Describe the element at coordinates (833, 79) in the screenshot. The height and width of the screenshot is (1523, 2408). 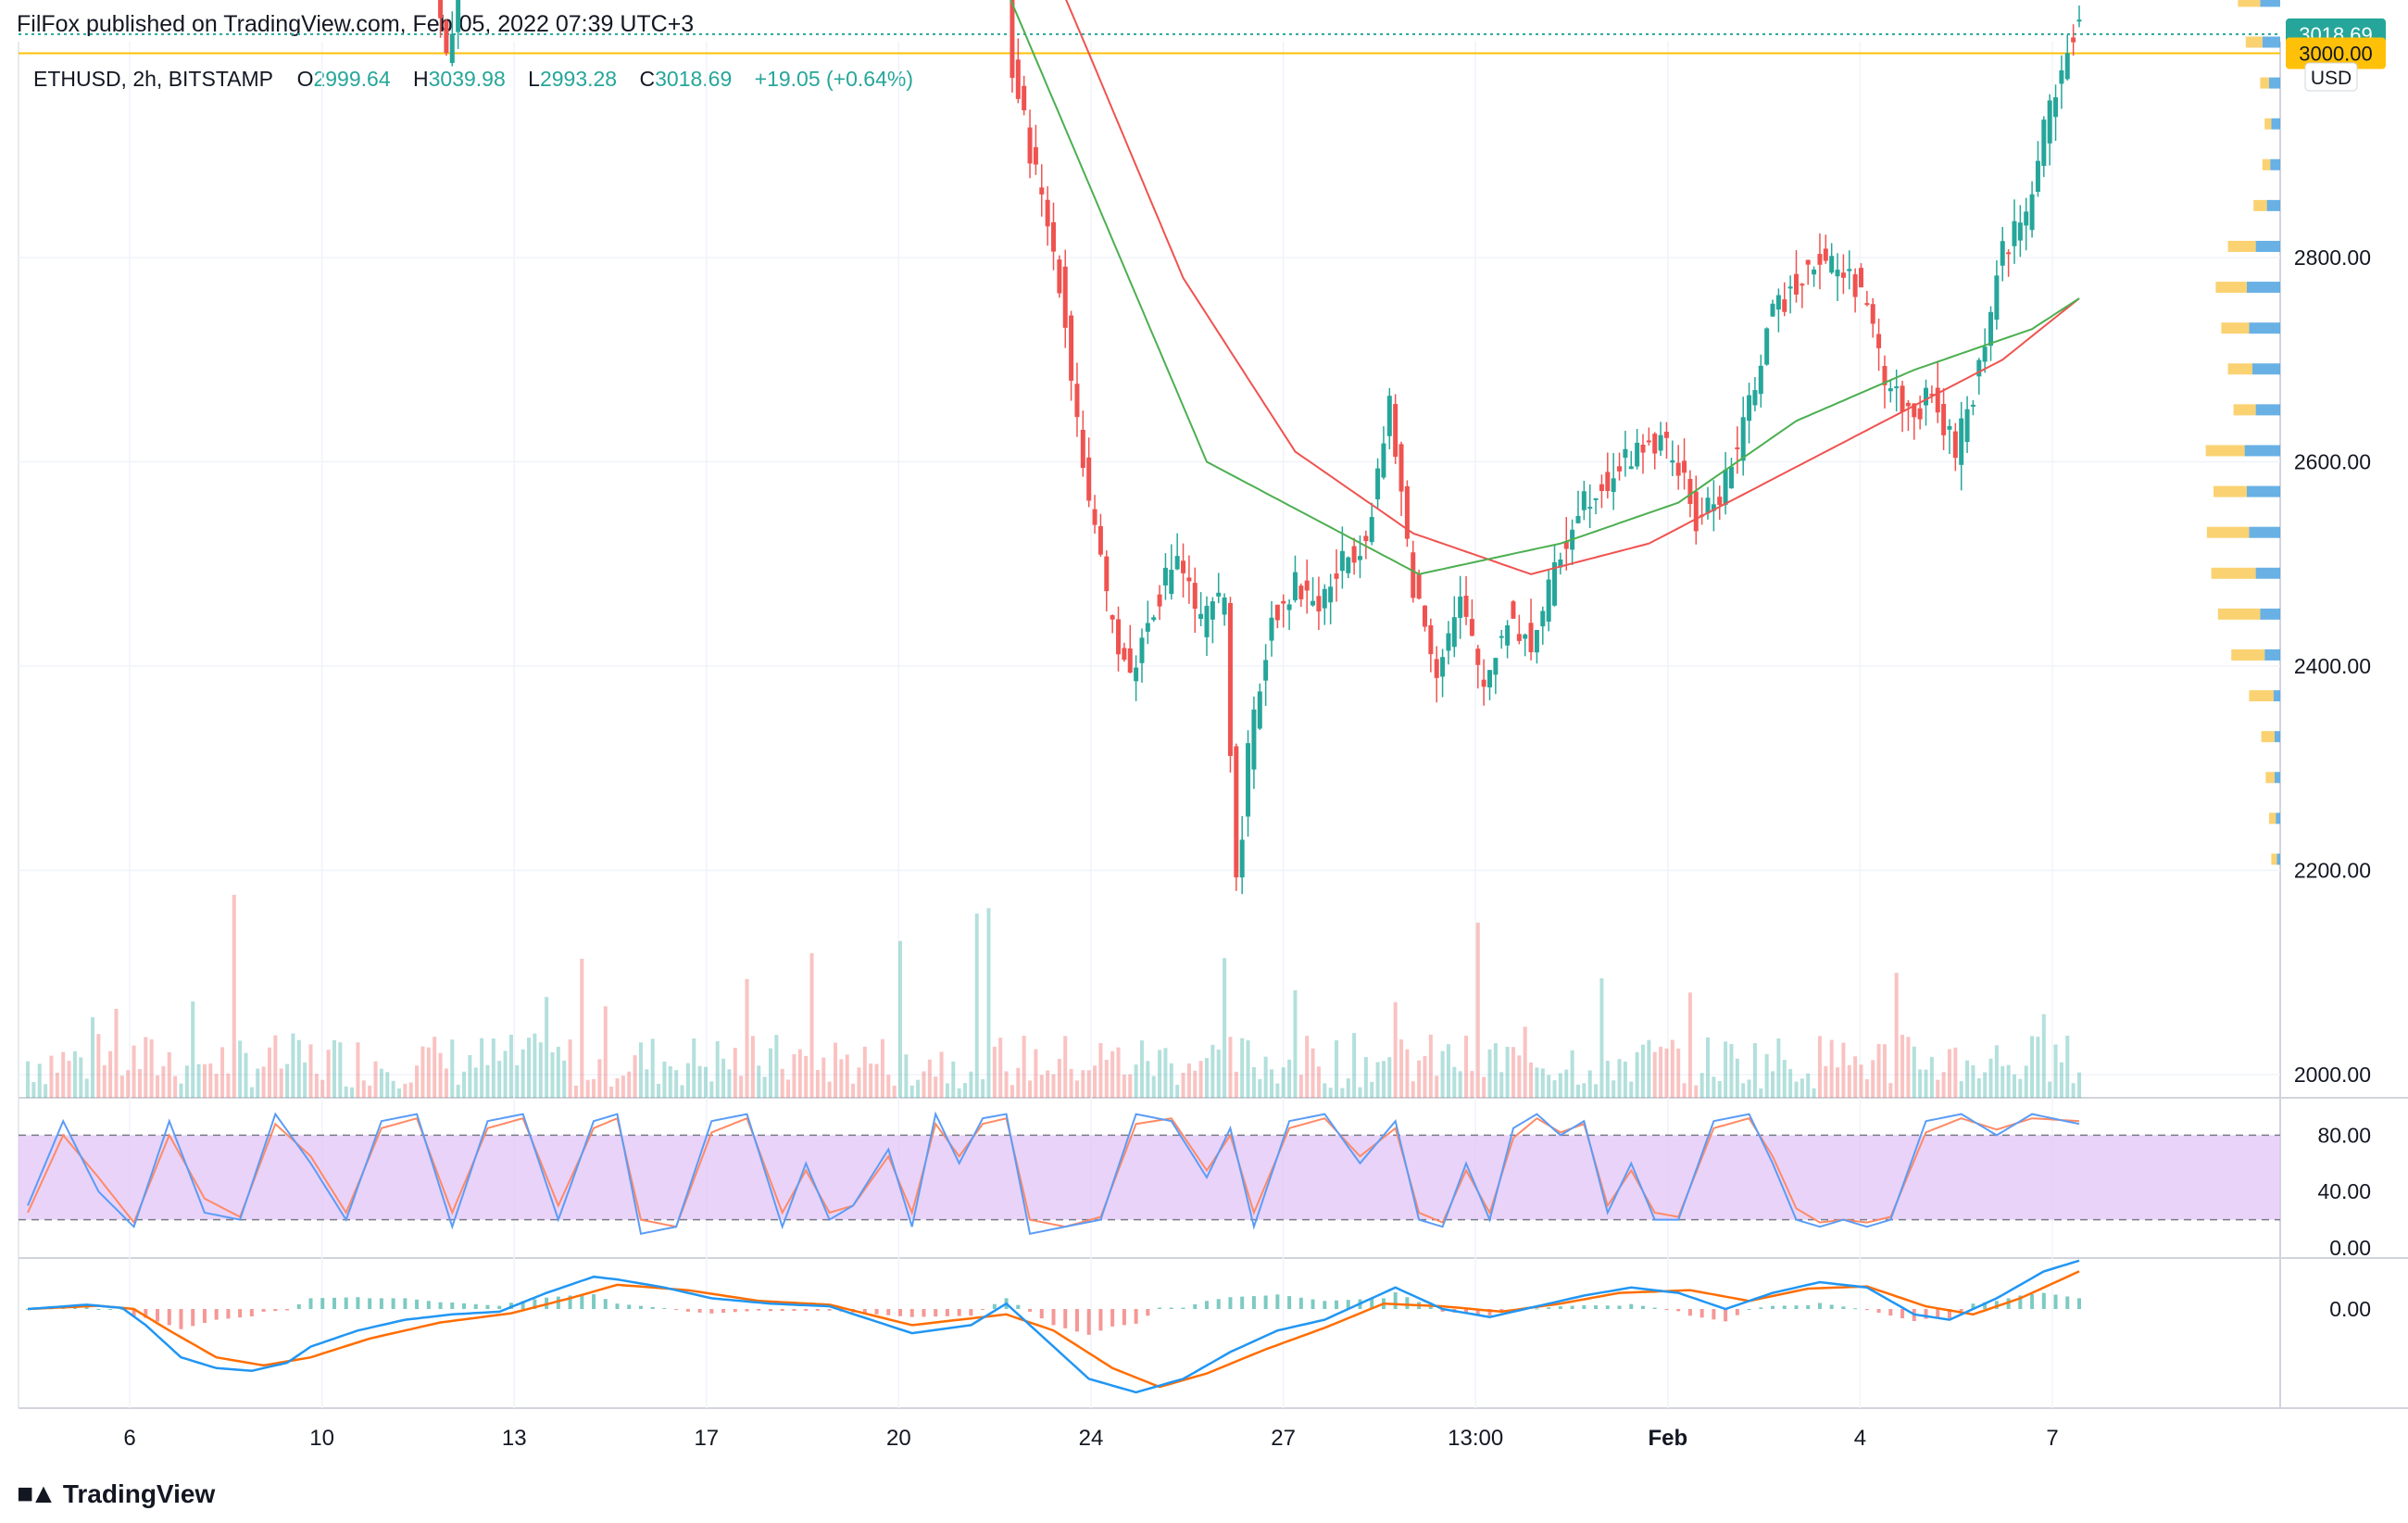
I see `change-value: +19.05 (+0.64%)` at that location.